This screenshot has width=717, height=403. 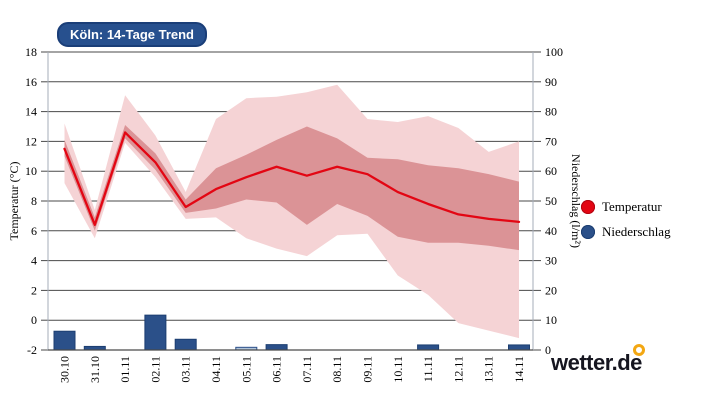 I want to click on temperature-series-marker-icon, so click(x=588, y=206).